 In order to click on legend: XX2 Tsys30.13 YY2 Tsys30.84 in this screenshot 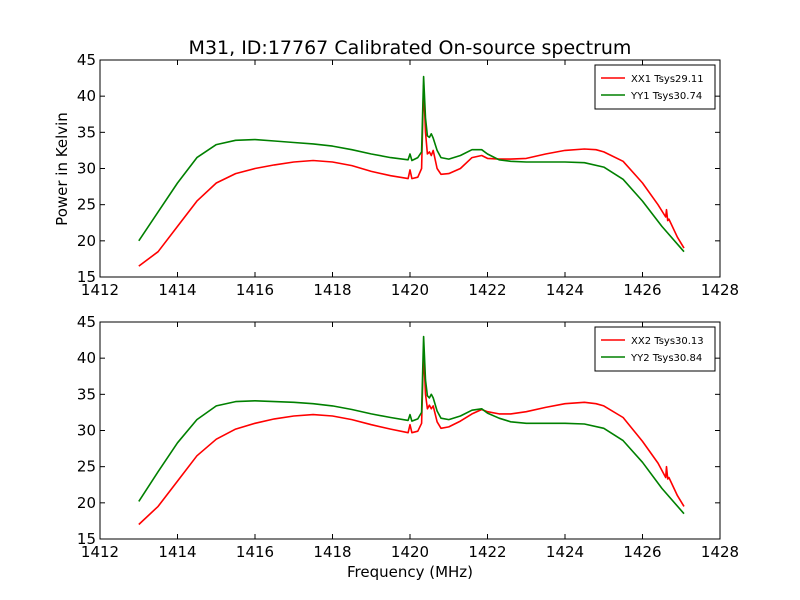, I will do `click(655, 349)`.